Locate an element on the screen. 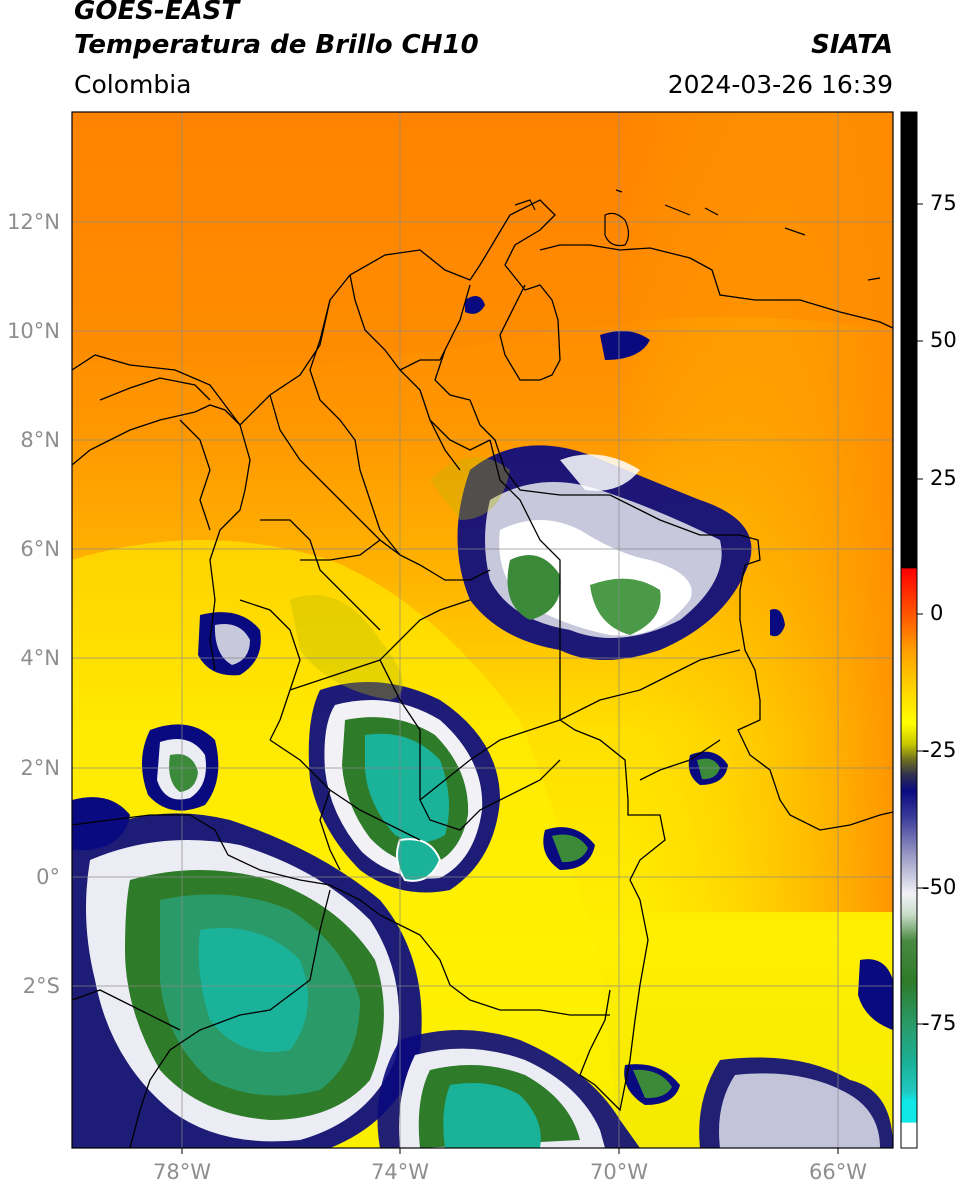  islands is located at coordinates (697, 235).